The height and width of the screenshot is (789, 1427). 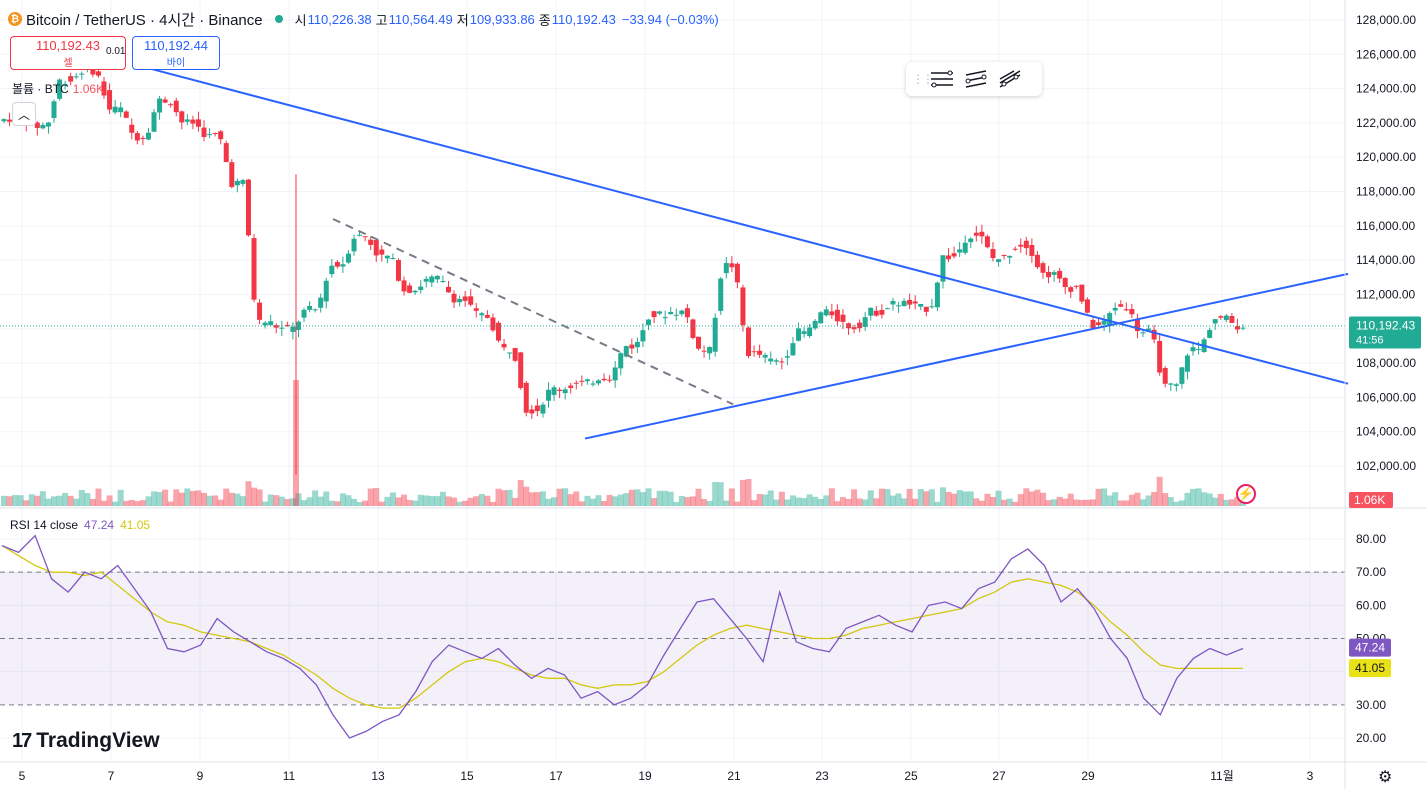 What do you see at coordinates (556, 776) in the screenshot?
I see `time-tick-label: 17` at bounding box center [556, 776].